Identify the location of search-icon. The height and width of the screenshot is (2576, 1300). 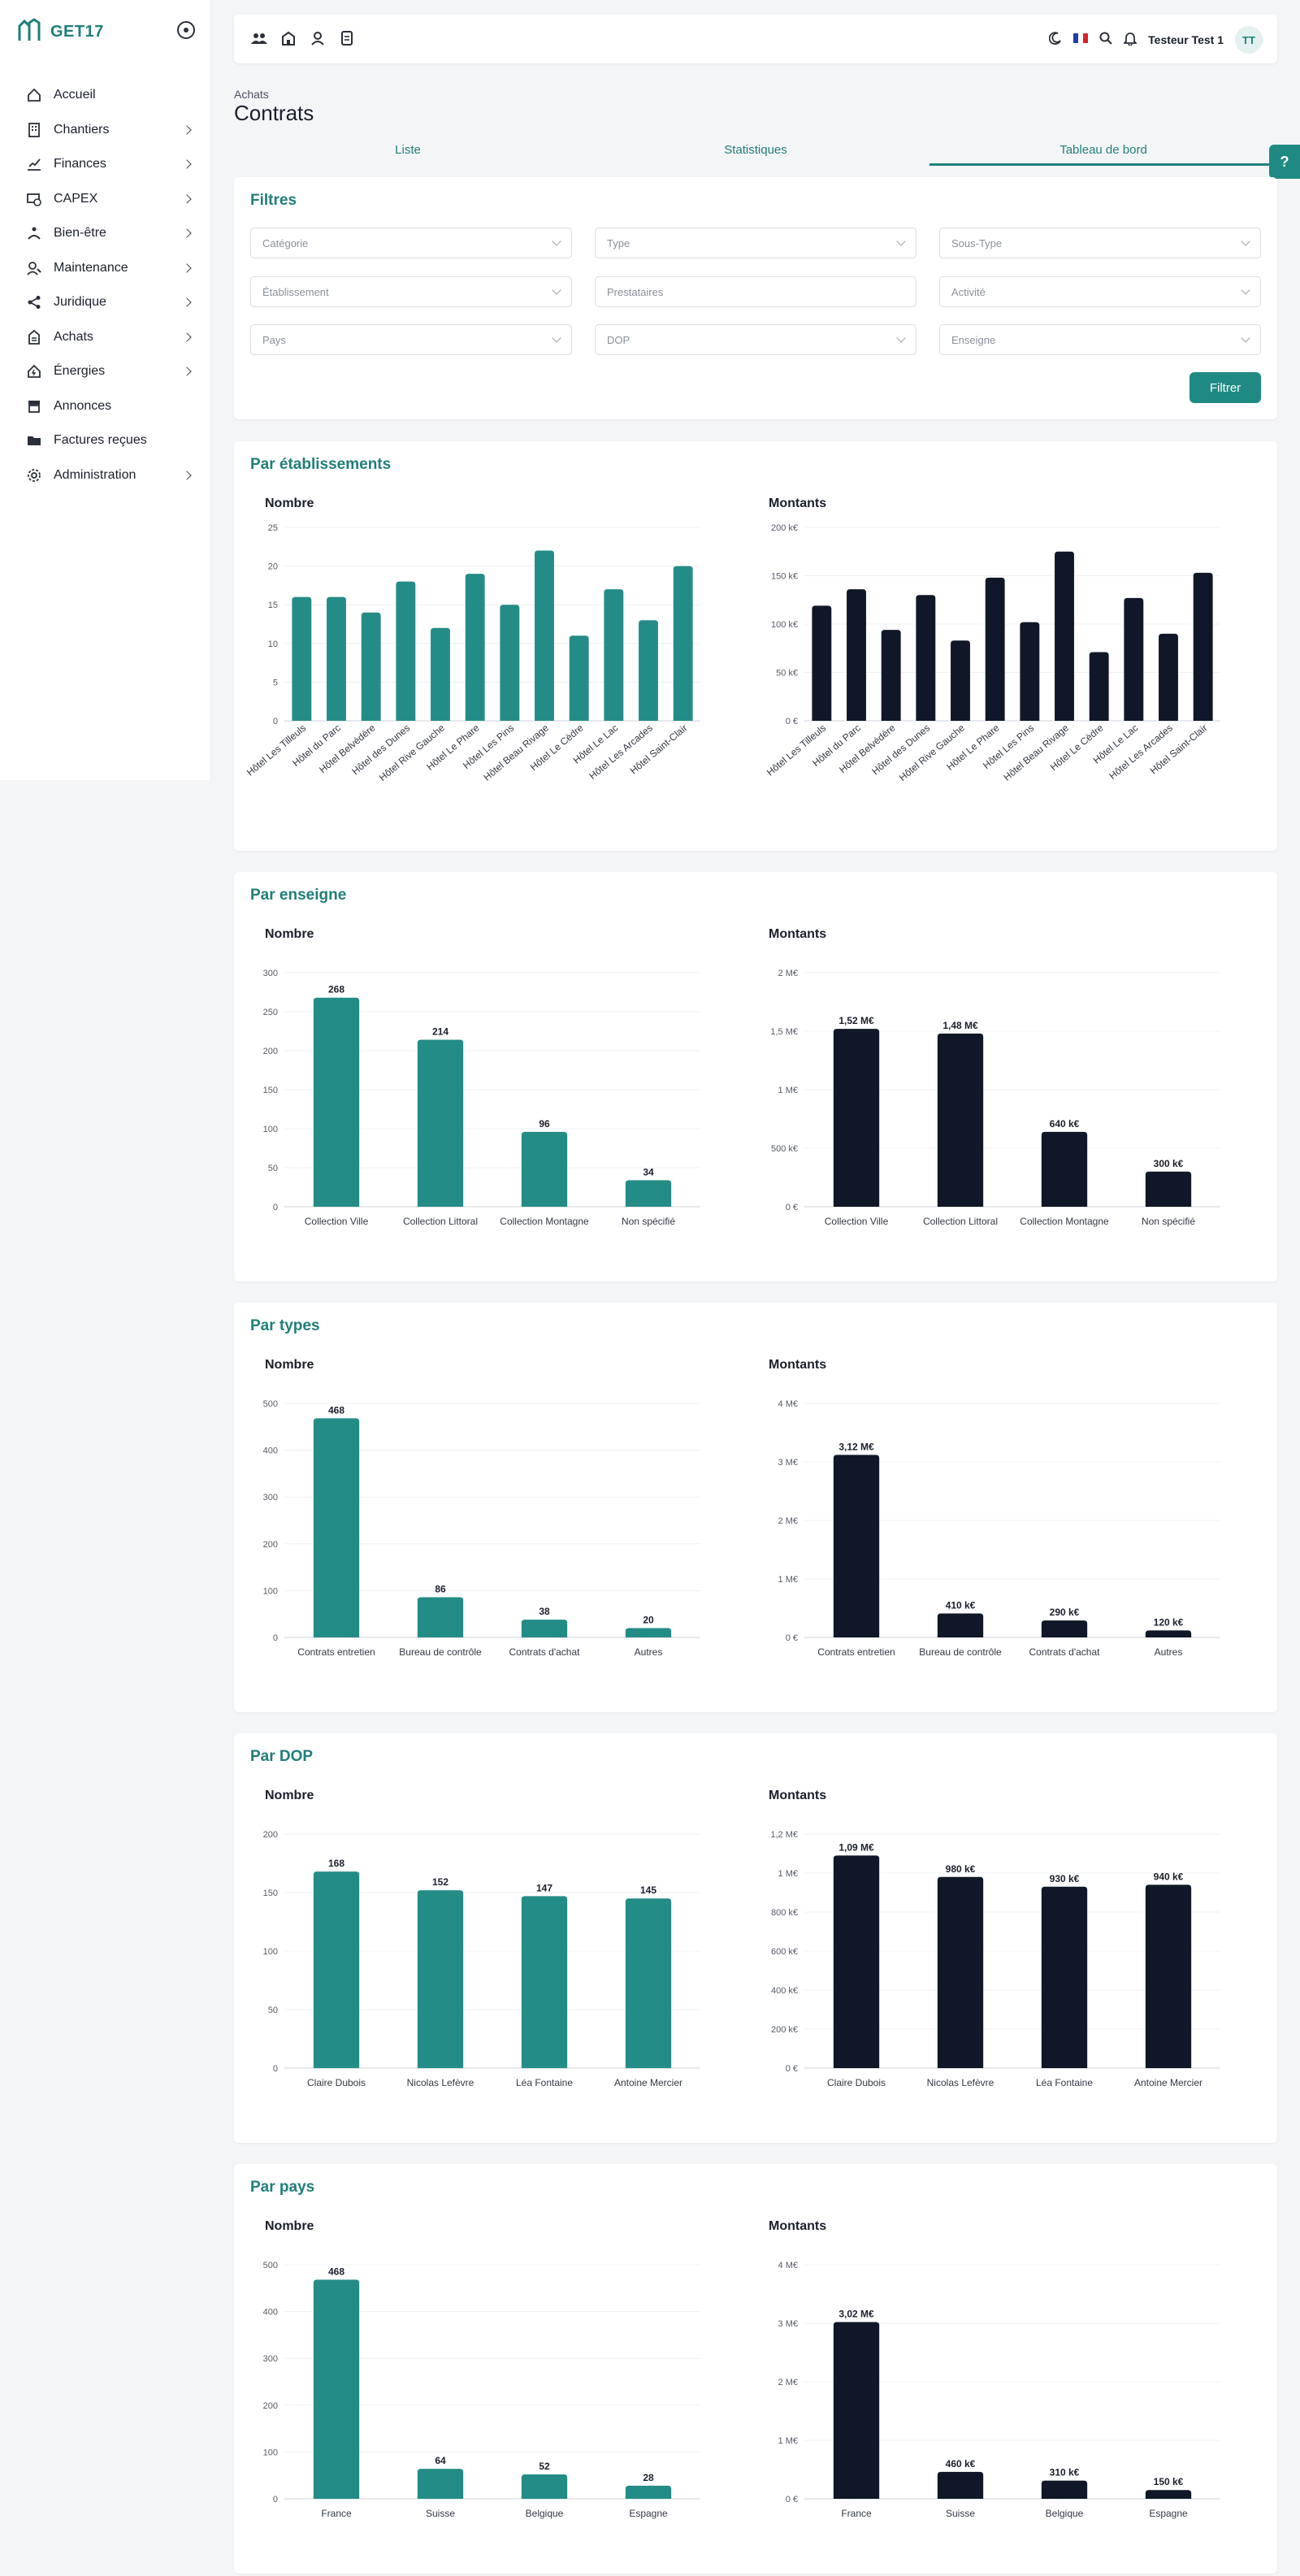
(1105, 40).